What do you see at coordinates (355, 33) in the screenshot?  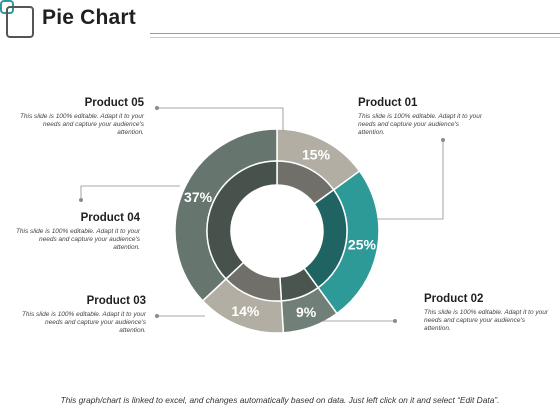 I see `title-divider` at bounding box center [355, 33].